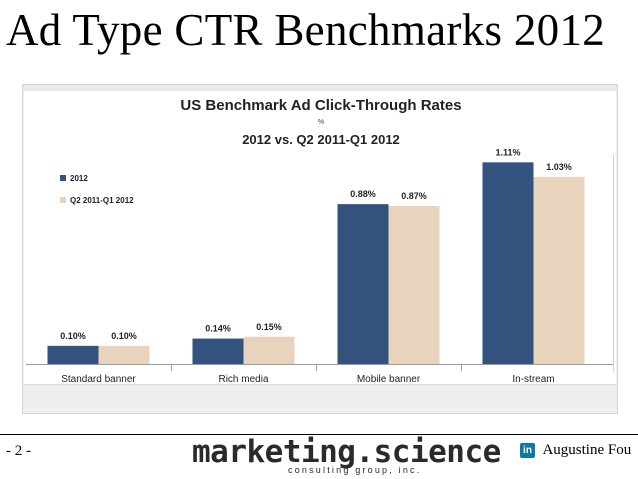 The height and width of the screenshot is (479, 638). Describe the element at coordinates (355, 470) in the screenshot. I see `logo-tagline: consulting group, inc.` at that location.